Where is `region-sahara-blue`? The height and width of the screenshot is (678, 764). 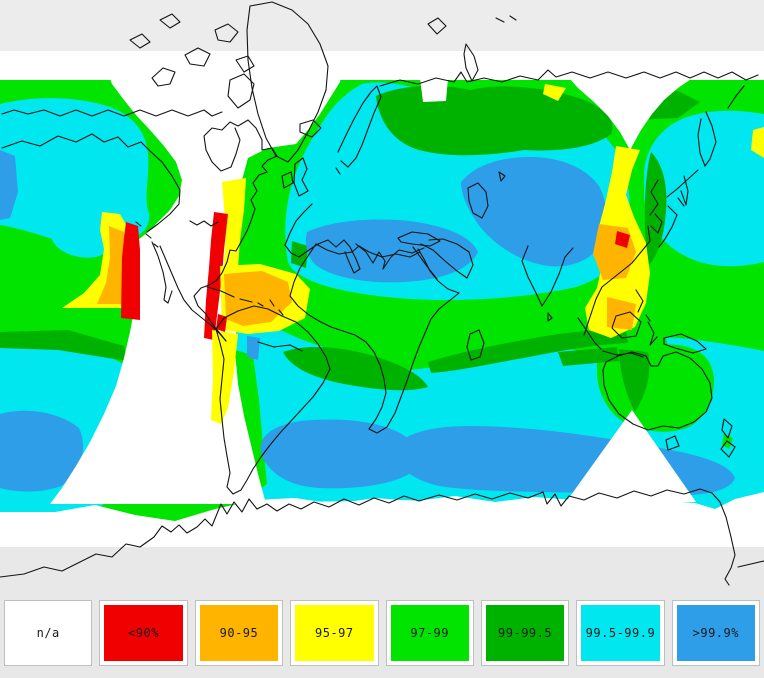
region-sahara-blue is located at coordinates (391, 251).